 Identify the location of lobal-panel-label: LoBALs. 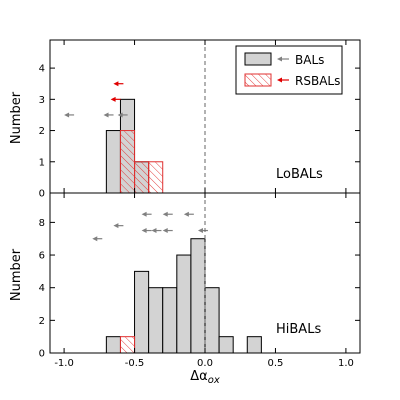
(299, 174).